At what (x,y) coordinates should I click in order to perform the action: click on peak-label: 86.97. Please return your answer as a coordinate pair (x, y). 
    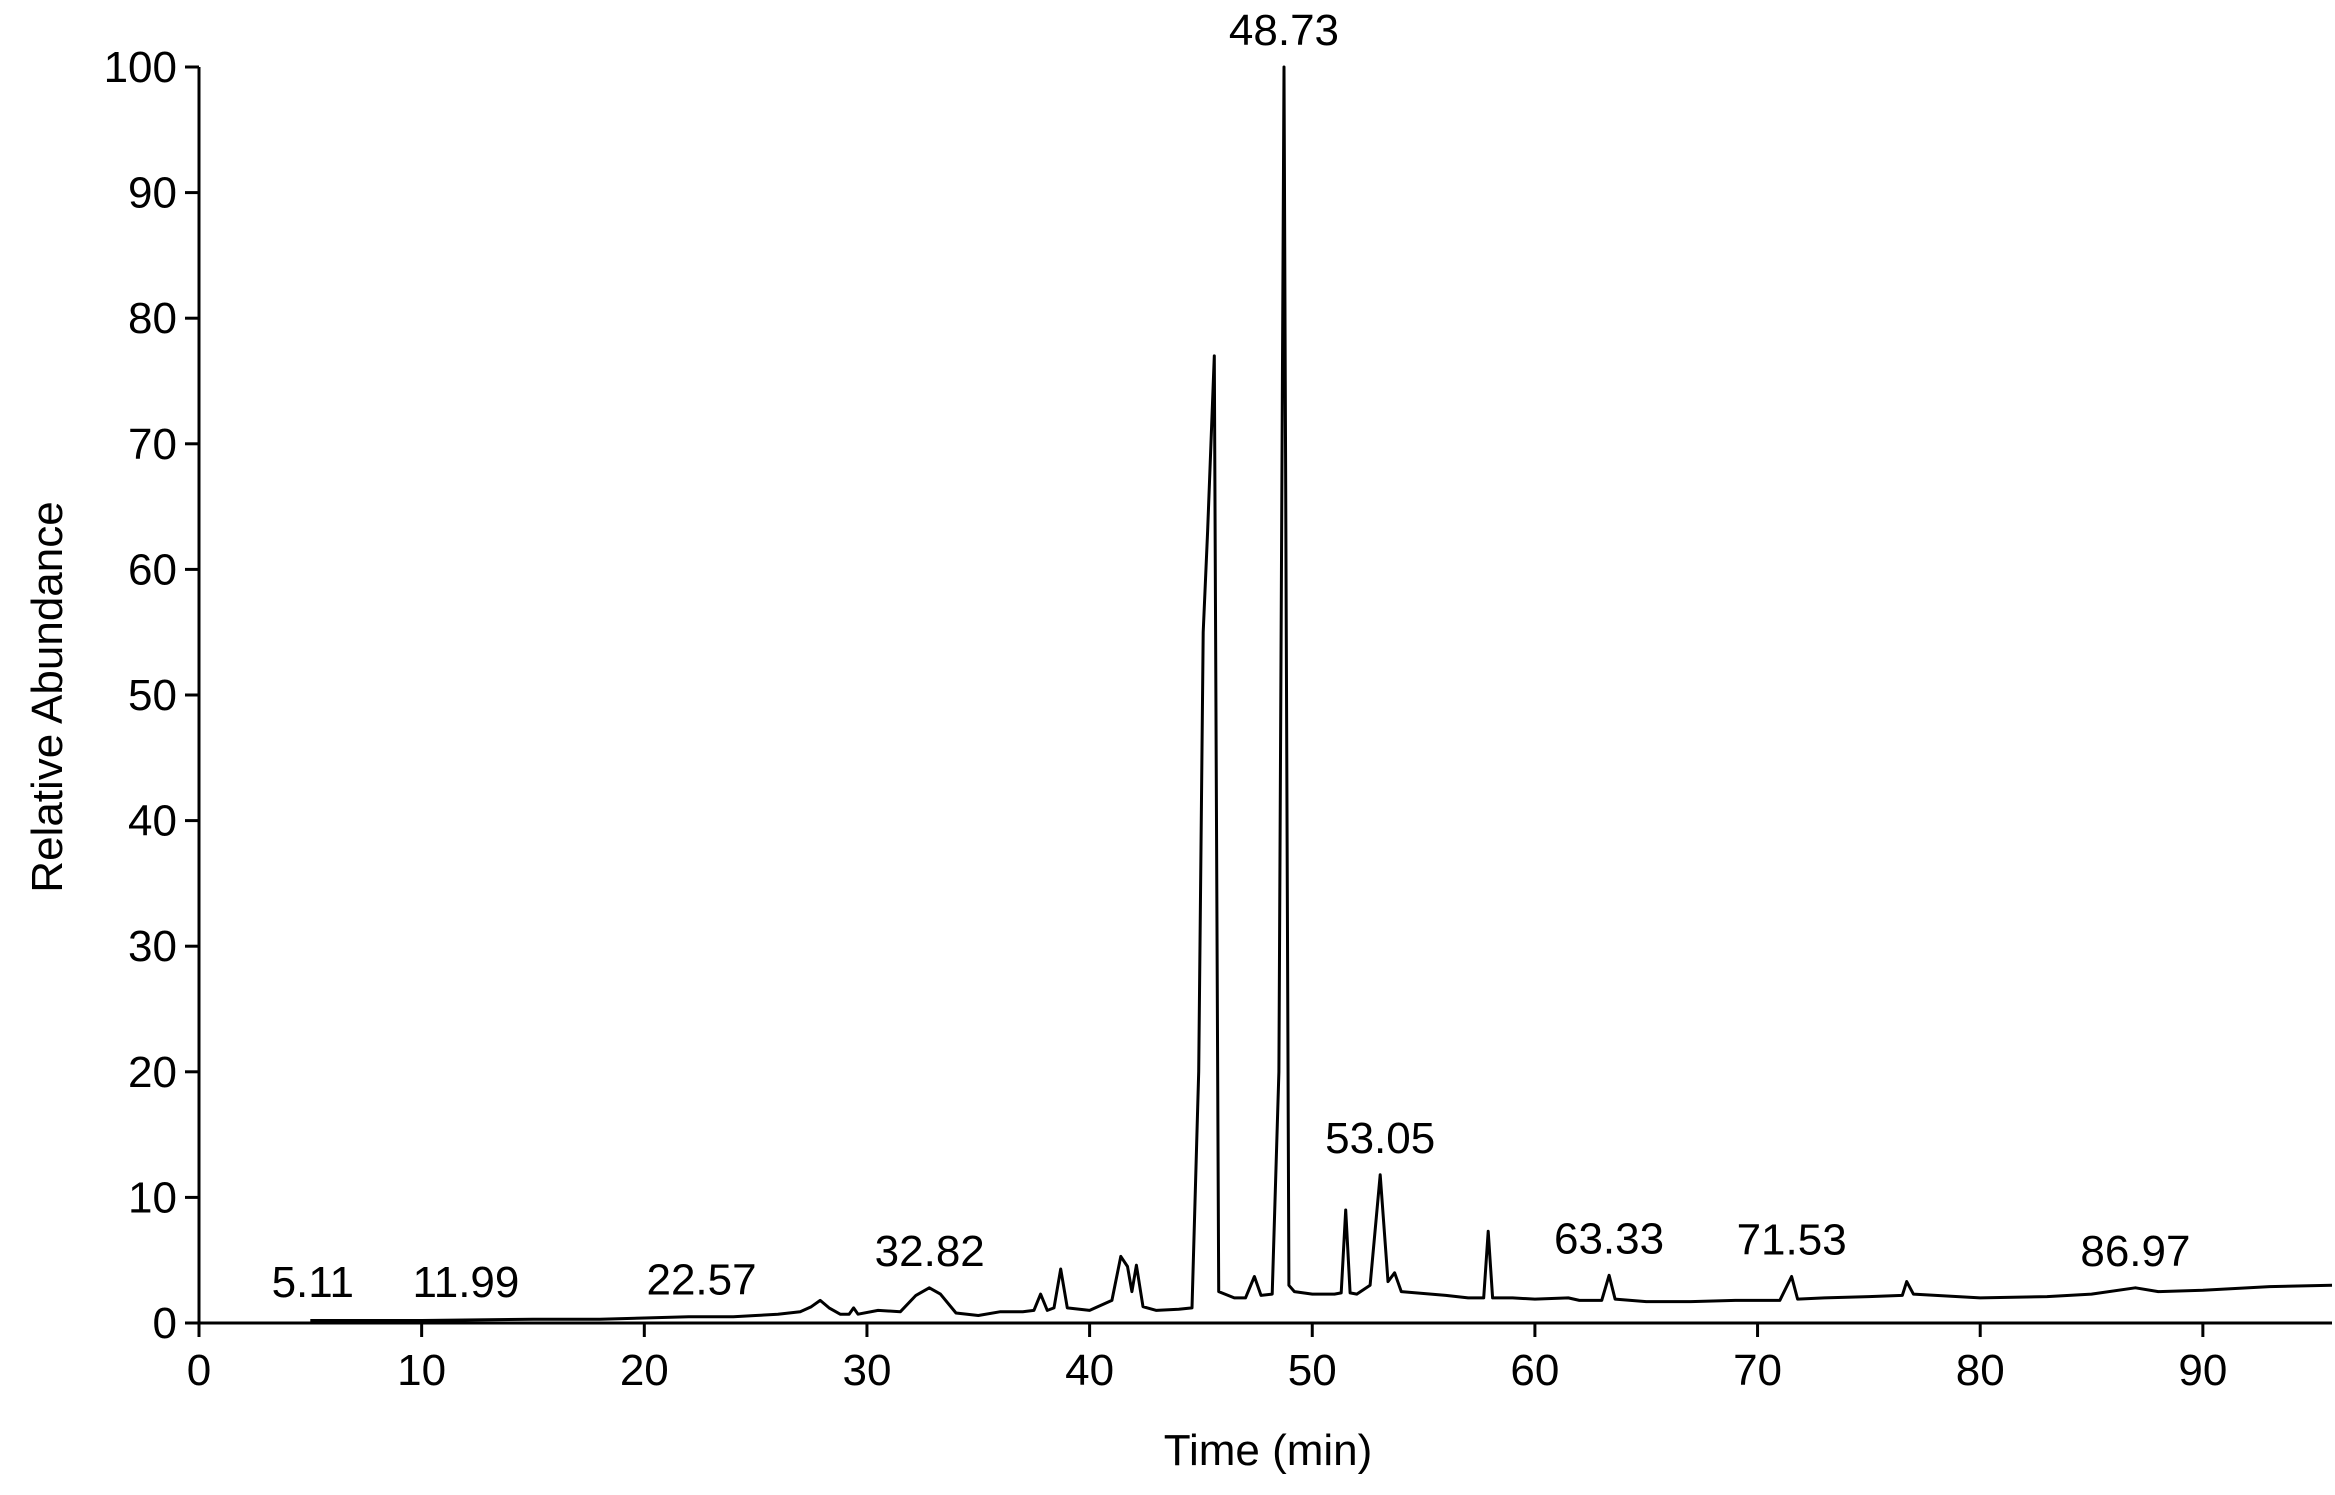
    Looking at the image, I should click on (2135, 1251).